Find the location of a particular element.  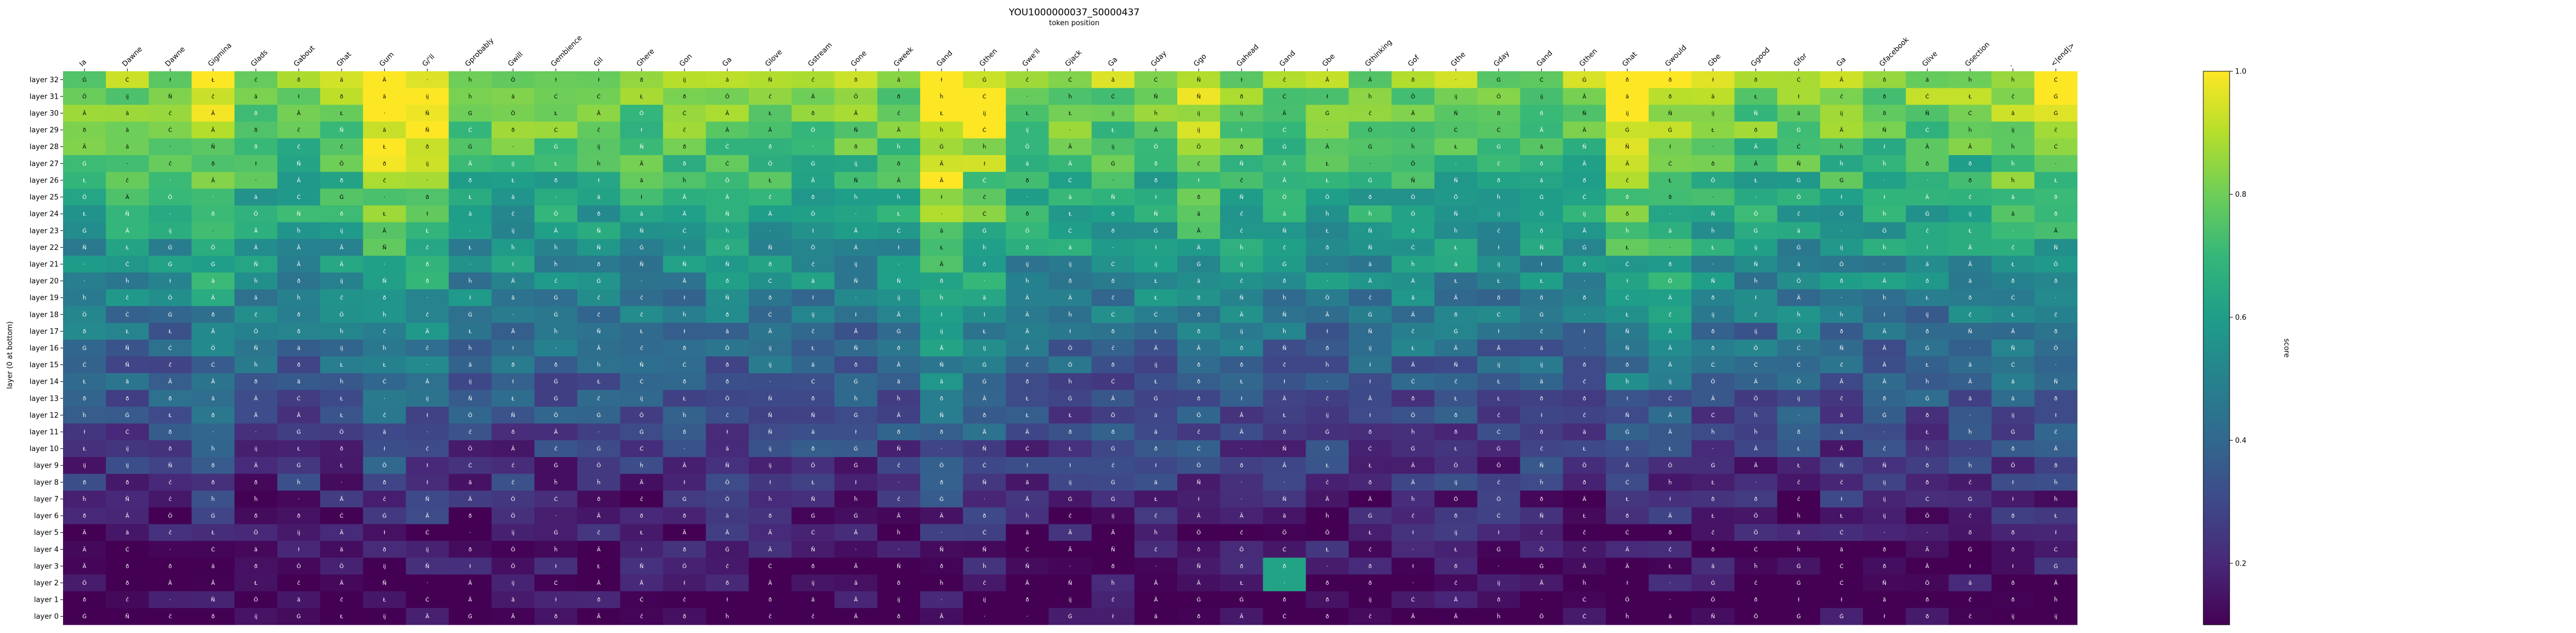

y-tick-label: layer 10 is located at coordinates (44, 449).